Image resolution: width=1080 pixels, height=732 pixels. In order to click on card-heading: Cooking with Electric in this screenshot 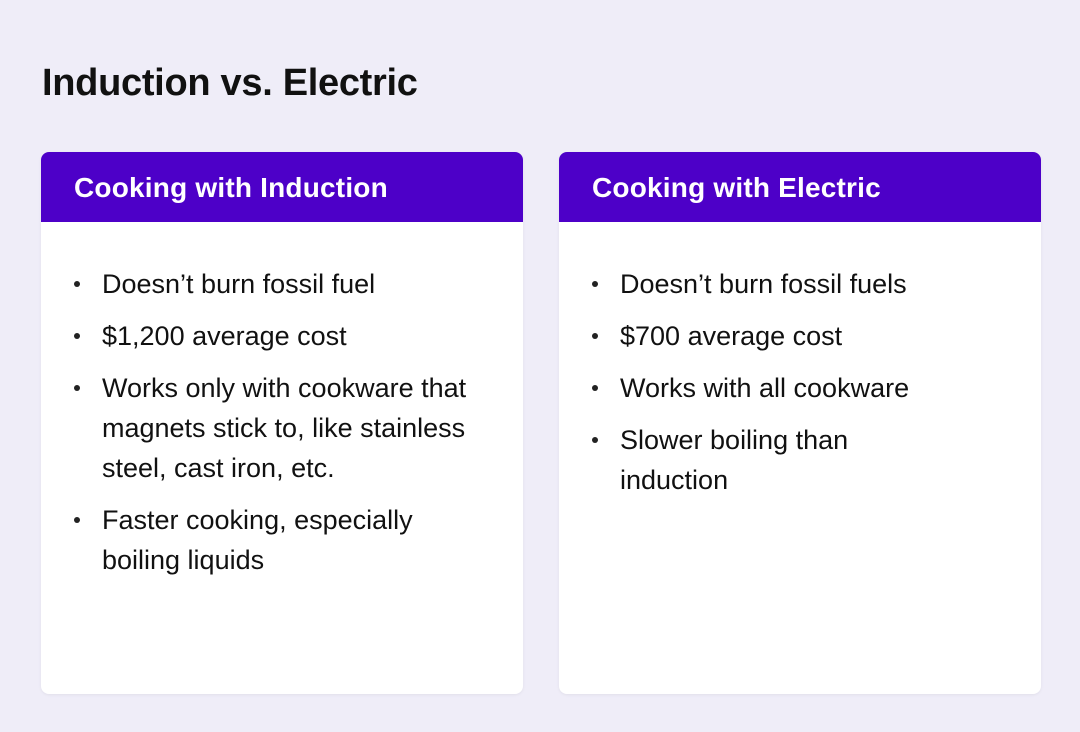, I will do `click(800, 187)`.